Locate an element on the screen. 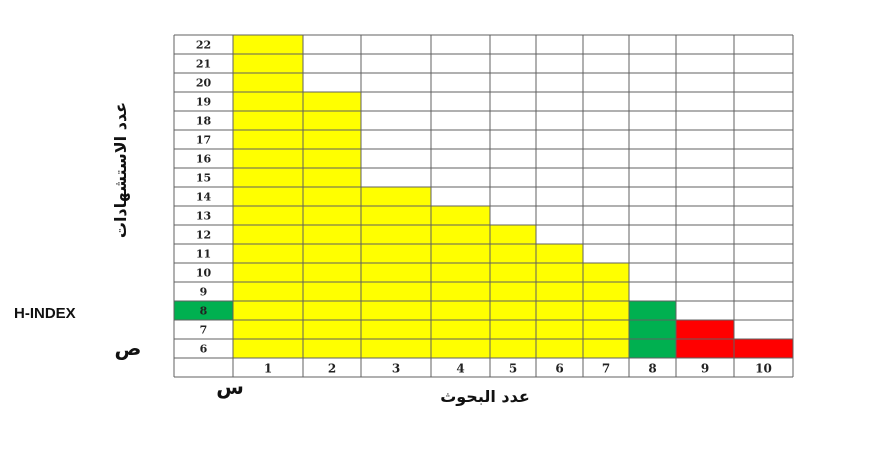  x-tick-9: 9 is located at coordinates (705, 369).